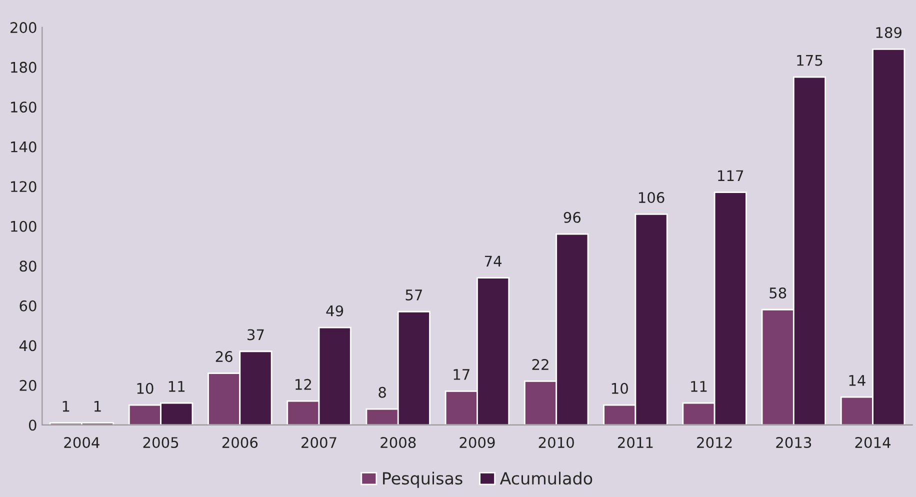 The height and width of the screenshot is (497, 916). Describe the element at coordinates (82, 442) in the screenshot. I see `x-tick-label: 2004` at that location.